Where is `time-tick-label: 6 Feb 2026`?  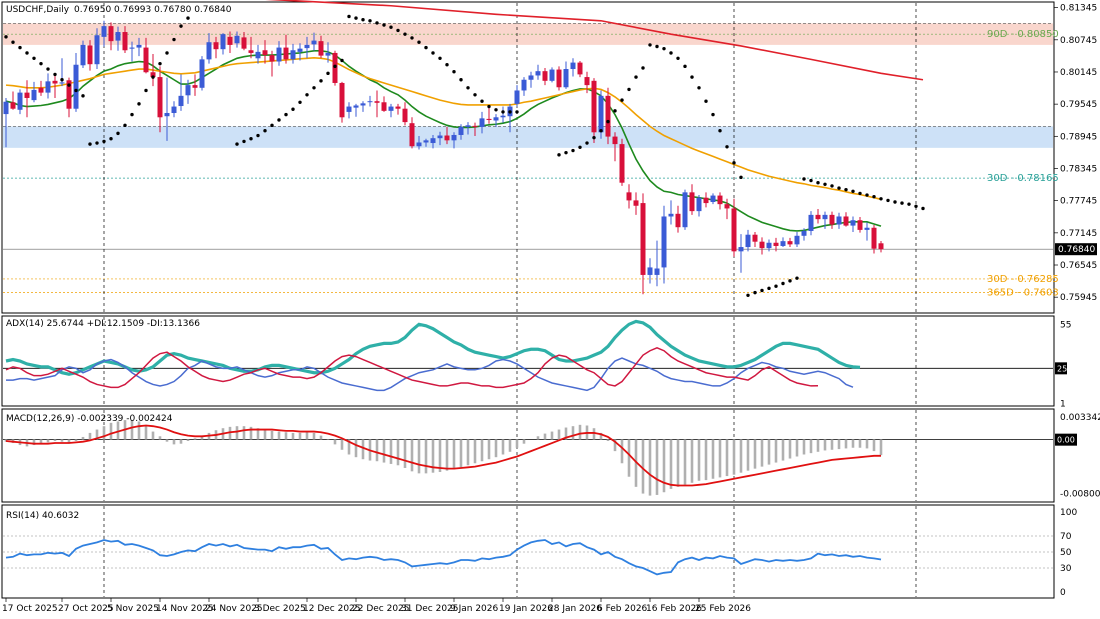 time-tick-label: 6 Feb 2026 is located at coordinates (622, 609).